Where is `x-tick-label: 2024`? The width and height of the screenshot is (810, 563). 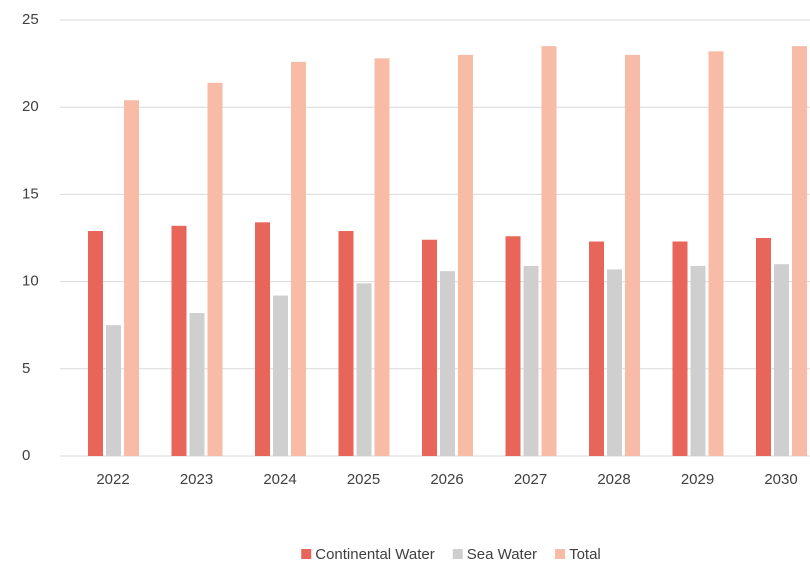 x-tick-label: 2024 is located at coordinates (279, 479).